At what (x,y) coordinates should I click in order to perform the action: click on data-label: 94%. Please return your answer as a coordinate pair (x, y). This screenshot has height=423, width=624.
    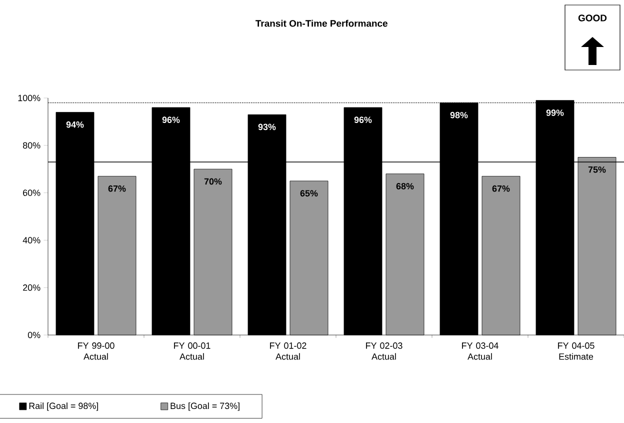
    Looking at the image, I should click on (75, 124).